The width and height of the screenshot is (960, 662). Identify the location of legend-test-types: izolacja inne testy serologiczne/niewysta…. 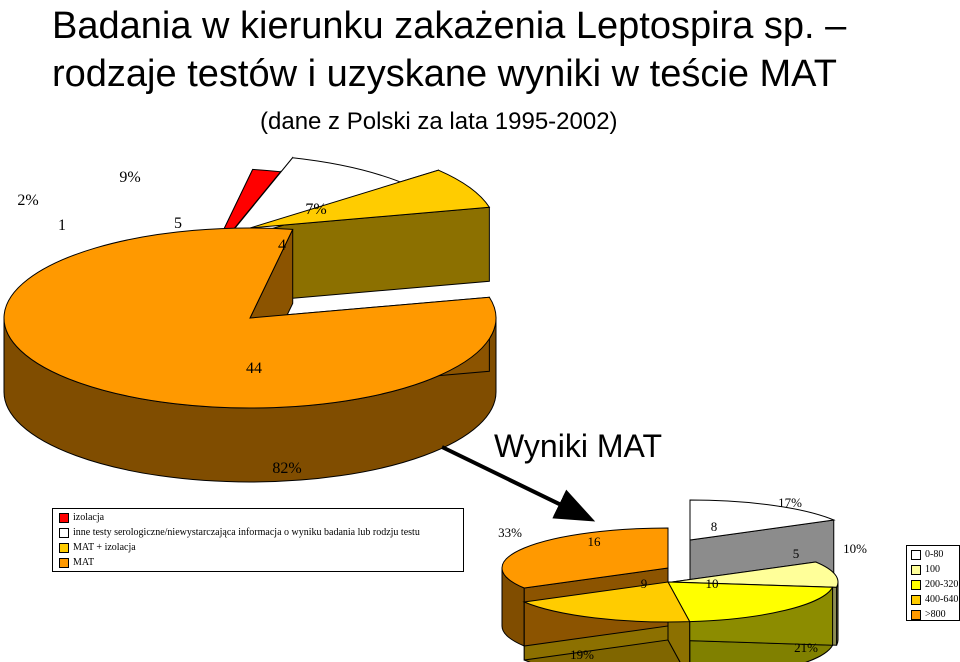
(258, 540).